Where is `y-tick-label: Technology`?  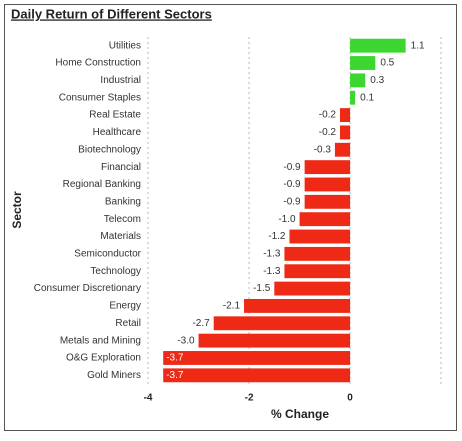 y-tick-label: Technology is located at coordinates (115, 271).